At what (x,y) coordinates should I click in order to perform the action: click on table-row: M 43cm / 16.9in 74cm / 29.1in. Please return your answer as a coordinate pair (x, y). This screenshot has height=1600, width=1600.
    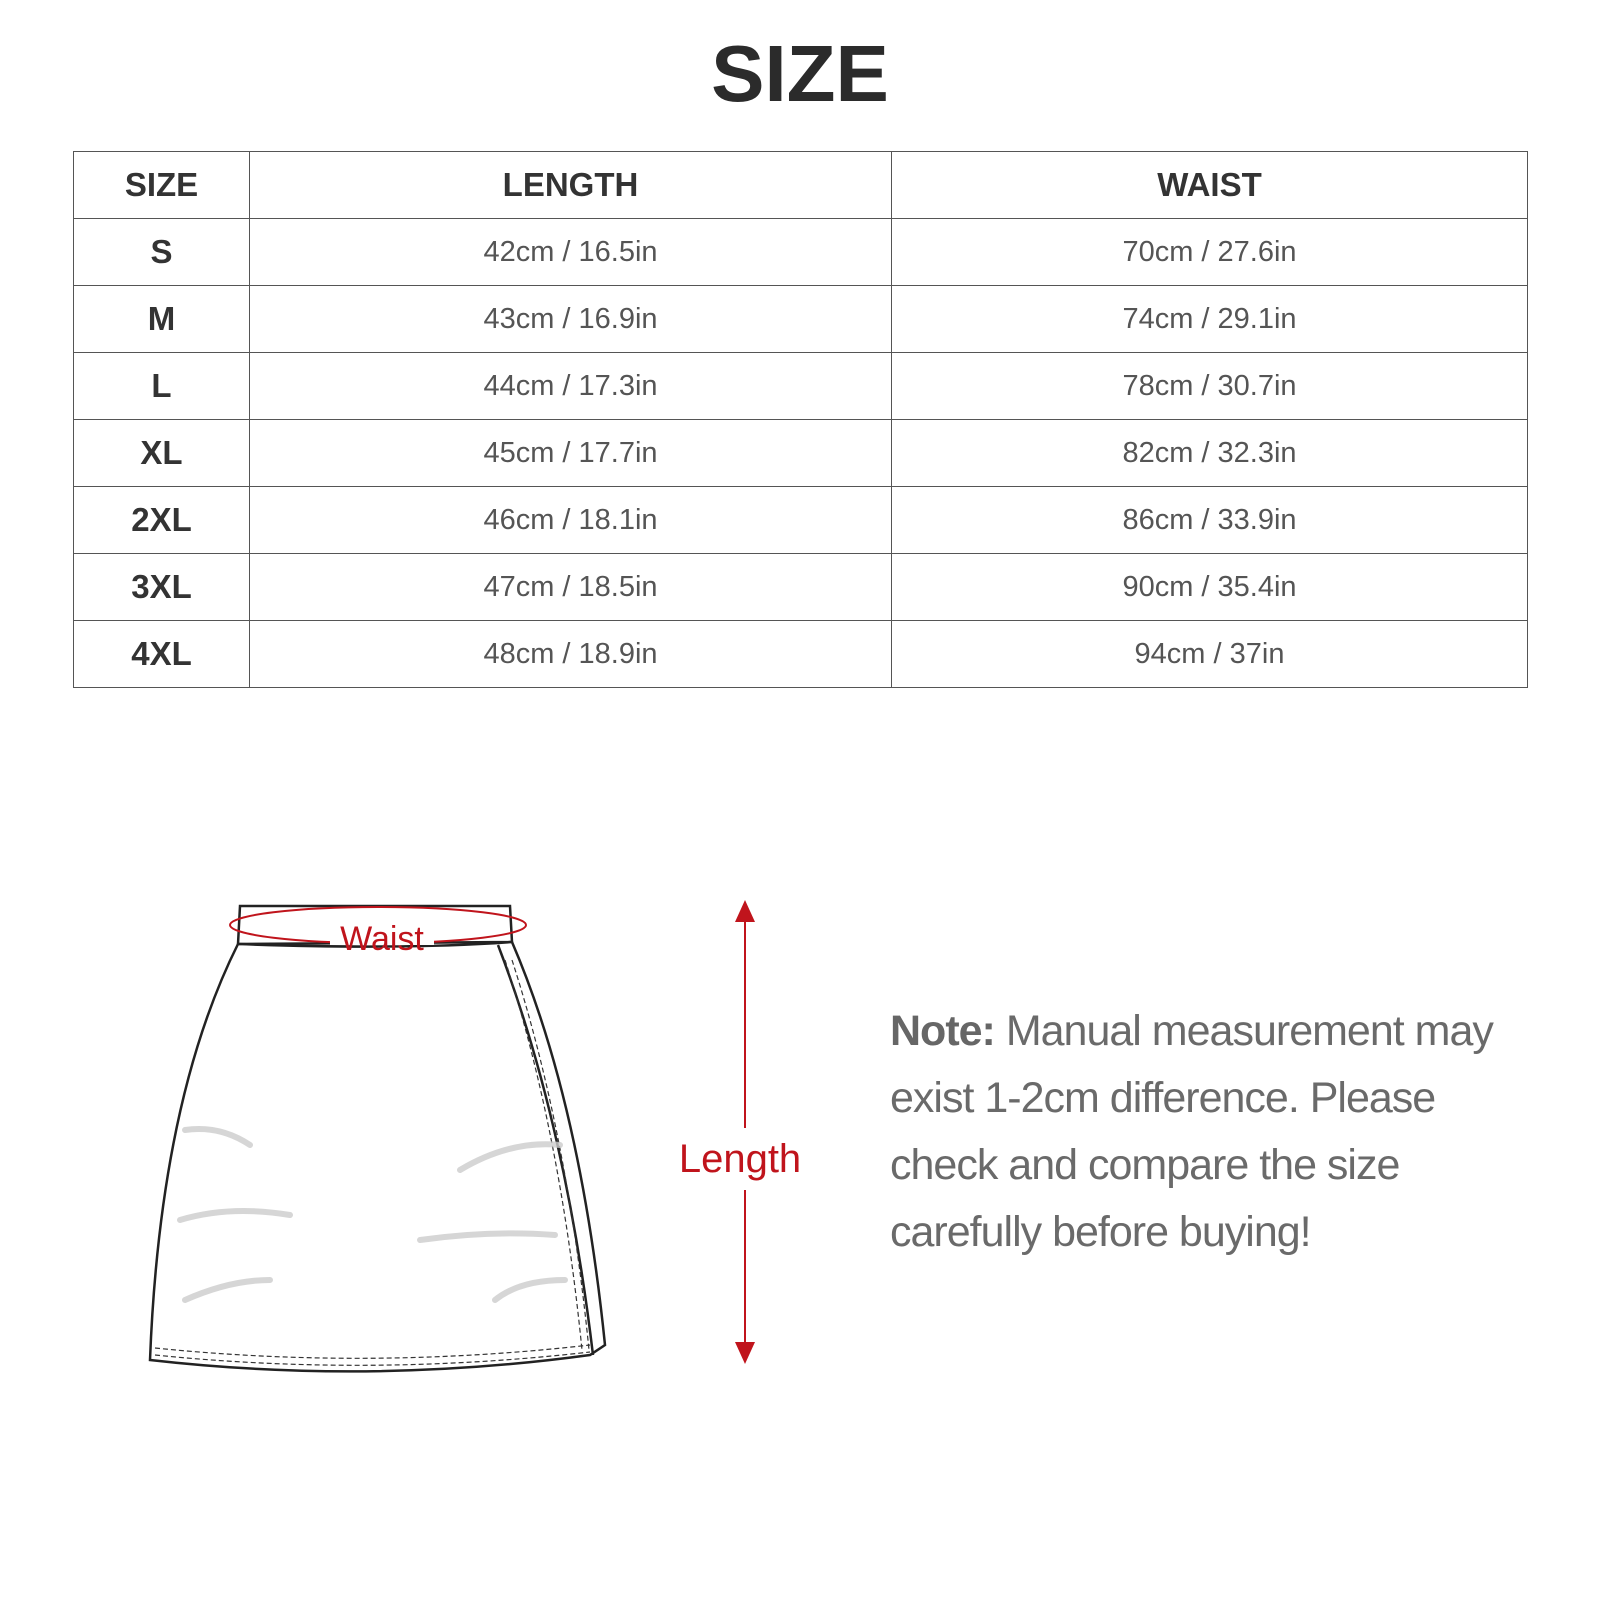
    Looking at the image, I should click on (800, 319).